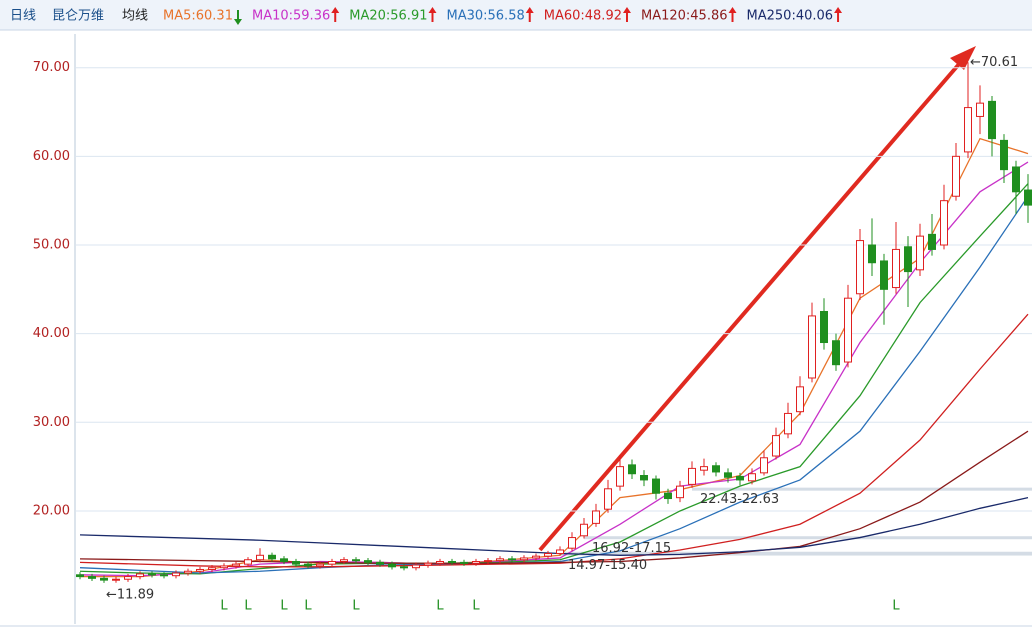 The image size is (1032, 632). I want to click on legend-entry: MA5:60.31, so click(198, 16).